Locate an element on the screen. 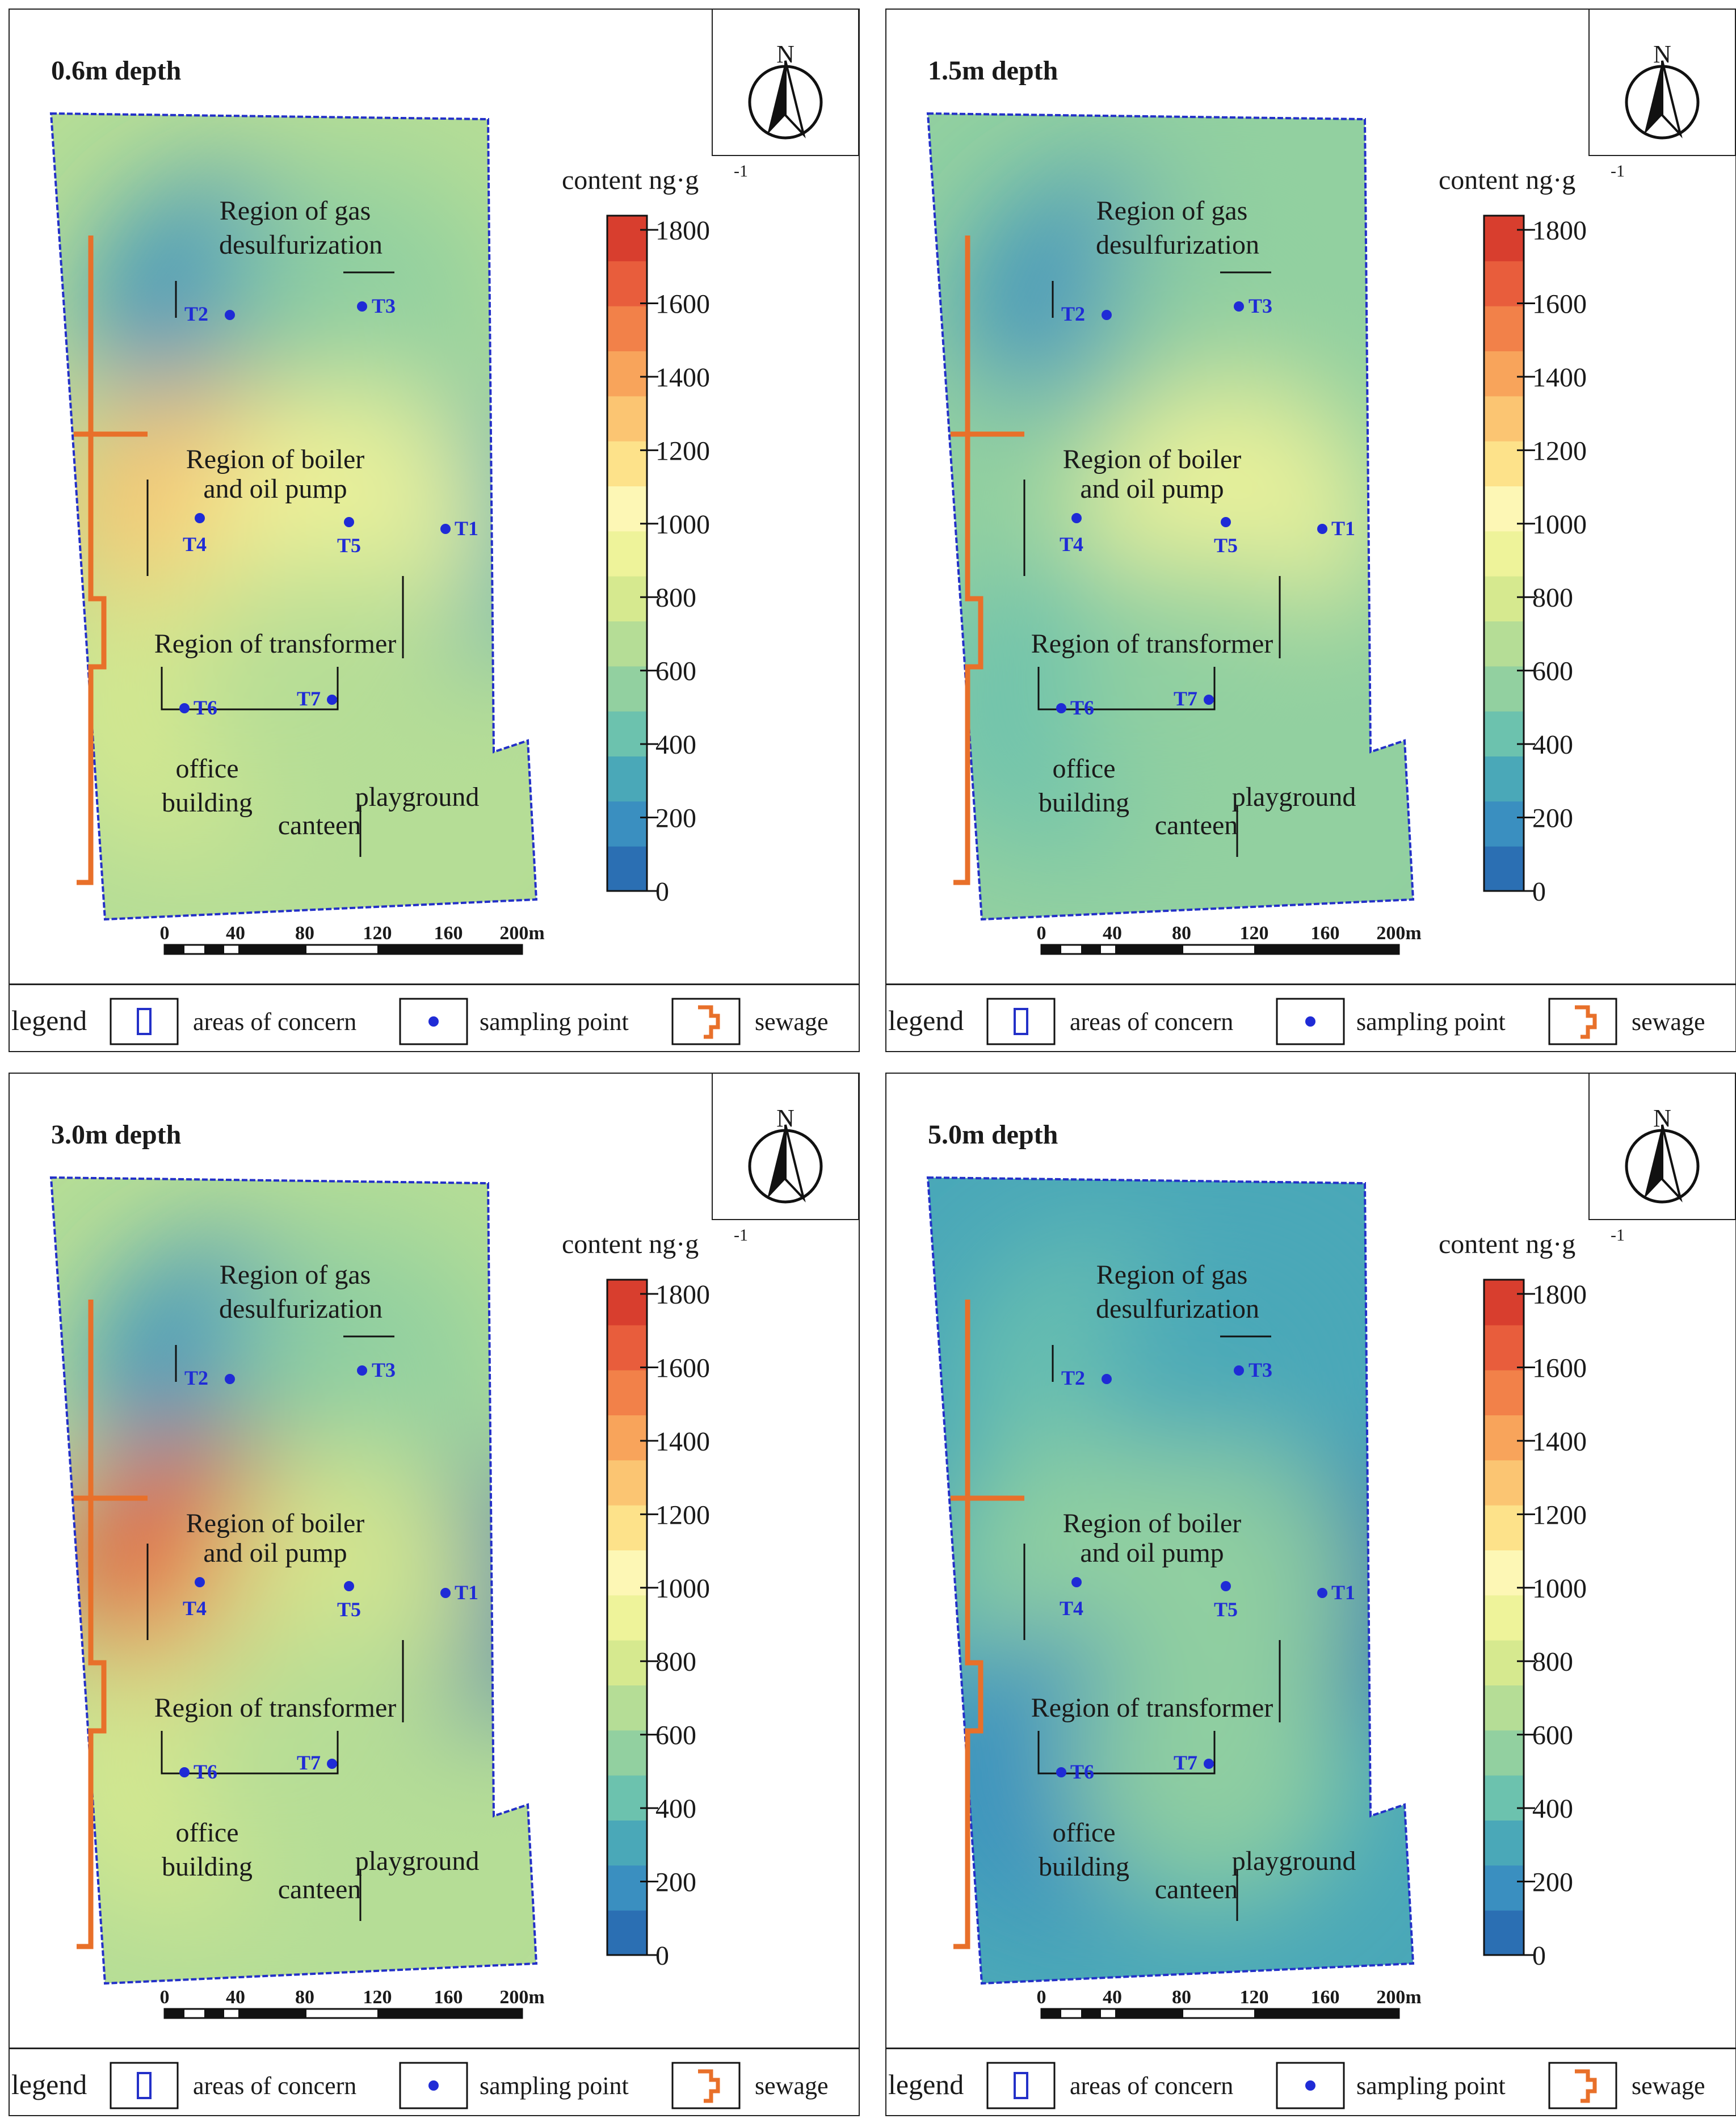 The image size is (1736, 2123). region-boiler-label: Region of boiler is located at coordinates (1152, 459).